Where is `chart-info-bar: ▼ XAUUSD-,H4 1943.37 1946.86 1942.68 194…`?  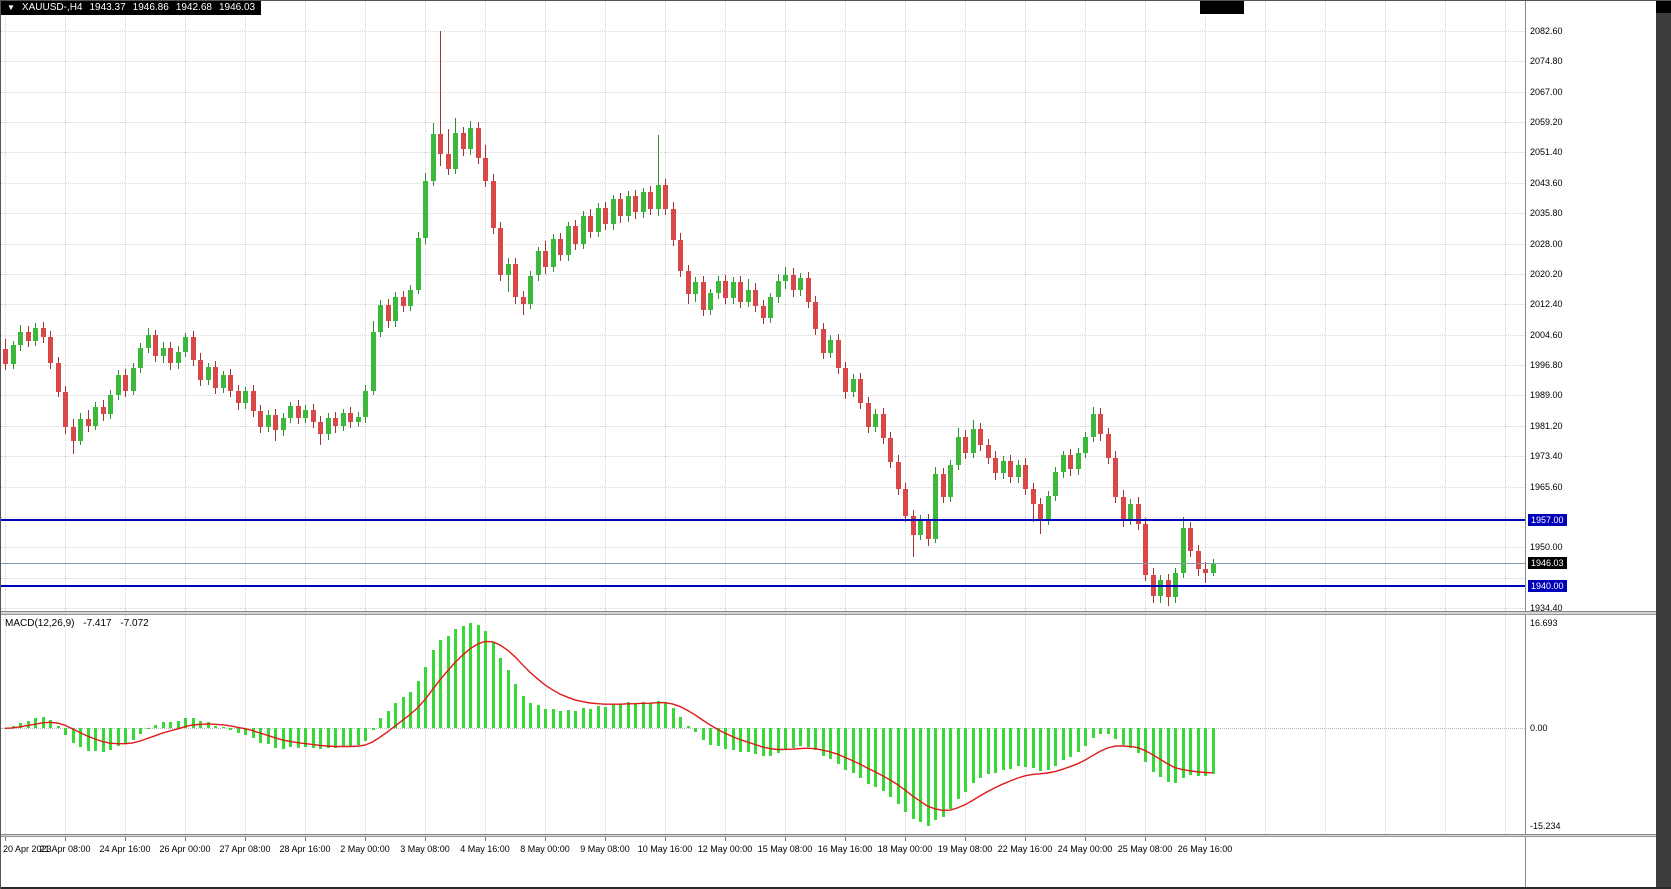
chart-info-bar: ▼ XAUUSD-,H4 1943.37 1946.86 1942.68 194… is located at coordinates (131, 8).